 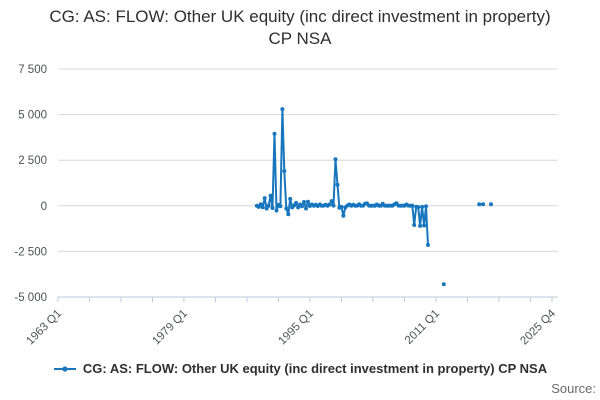 What do you see at coordinates (44, 328) in the screenshot?
I see `x-tick-label: 1963 Q1` at bounding box center [44, 328].